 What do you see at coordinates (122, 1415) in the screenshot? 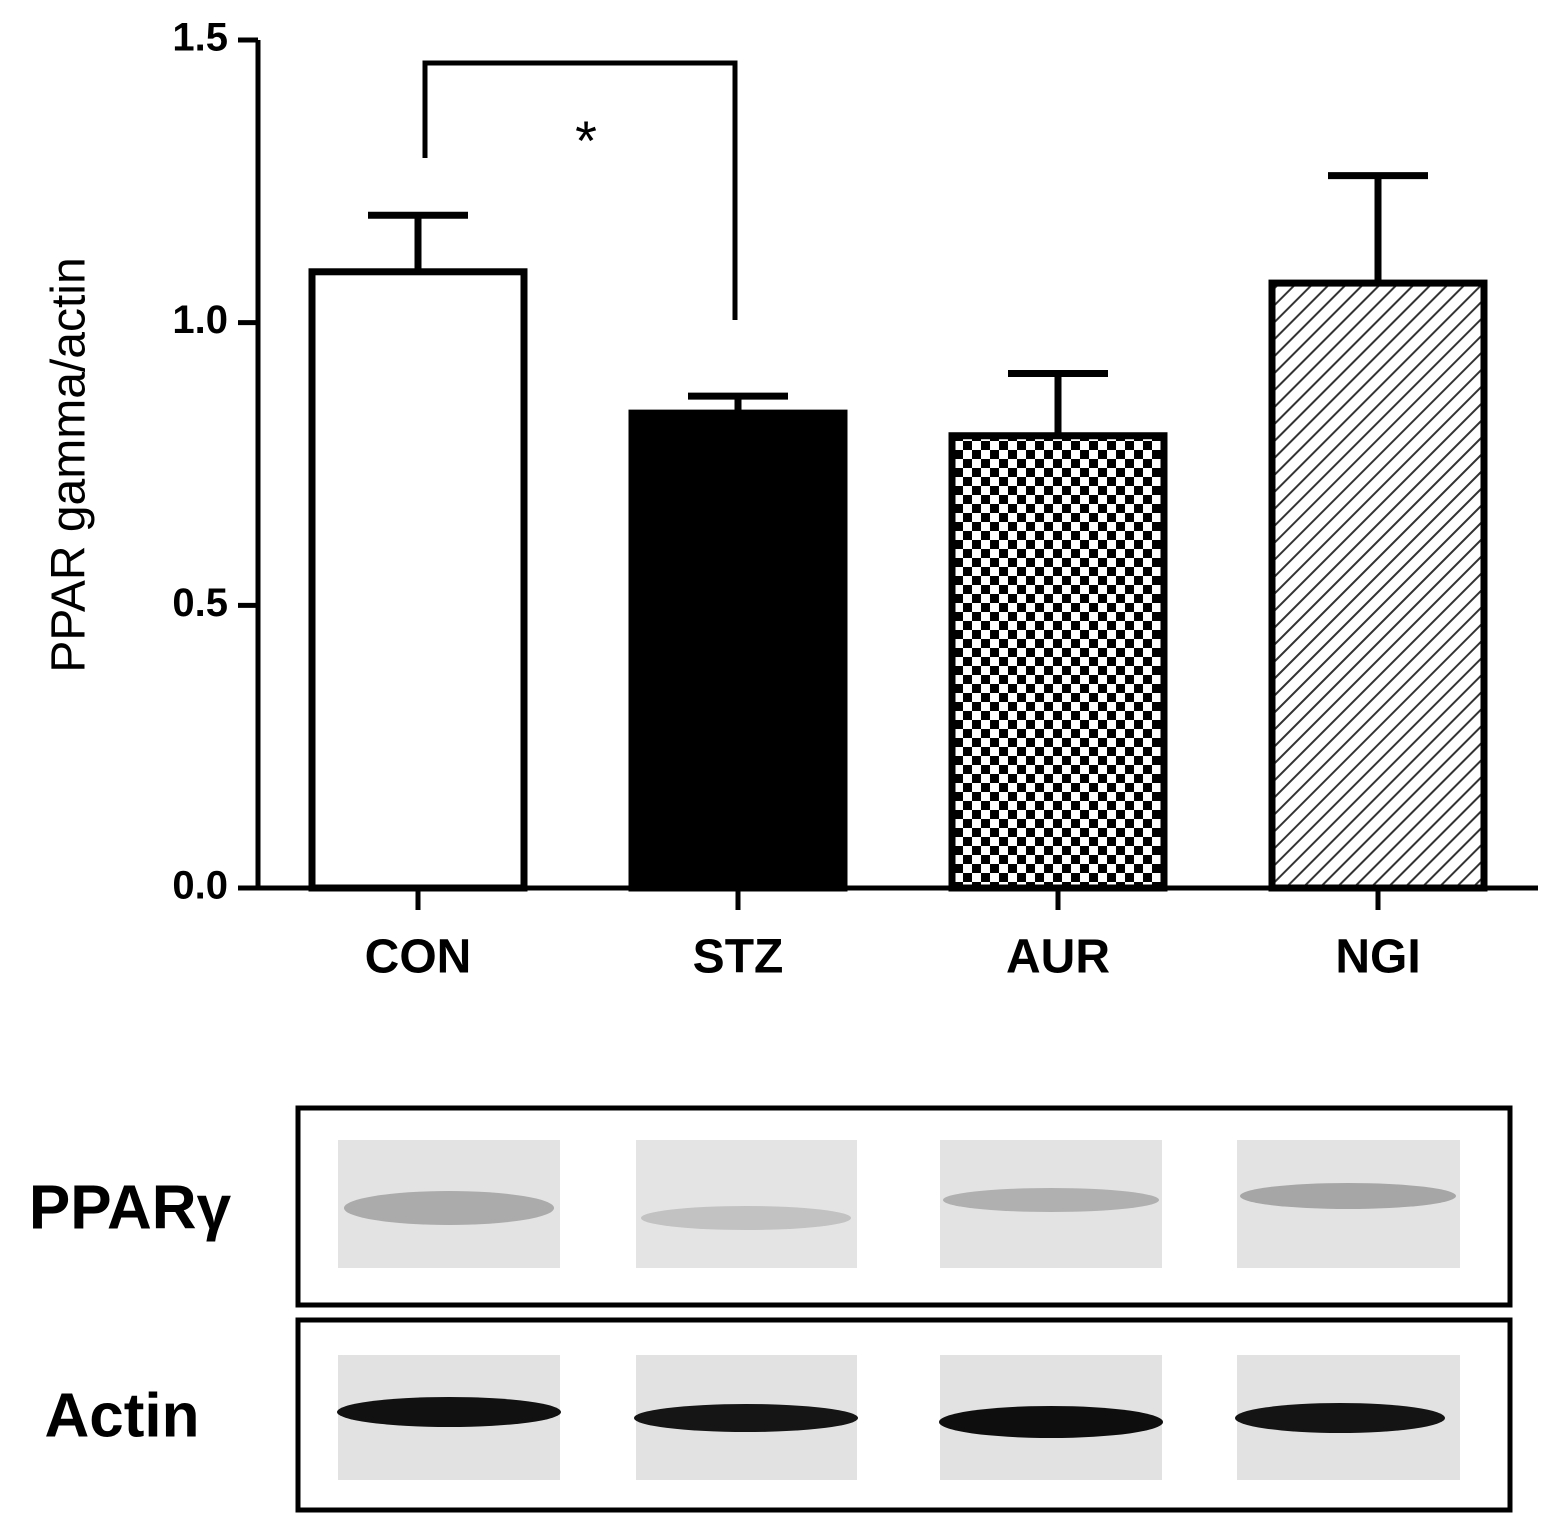
I see `blot-row-label: Actin` at bounding box center [122, 1415].